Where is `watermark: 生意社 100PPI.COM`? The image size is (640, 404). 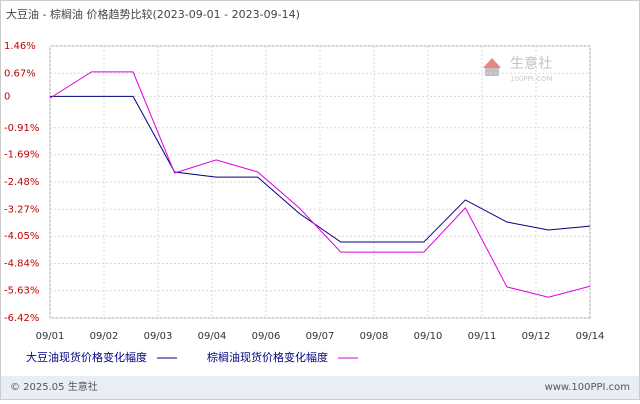
watermark: 生意社 100PPI.COM is located at coordinates (518, 69).